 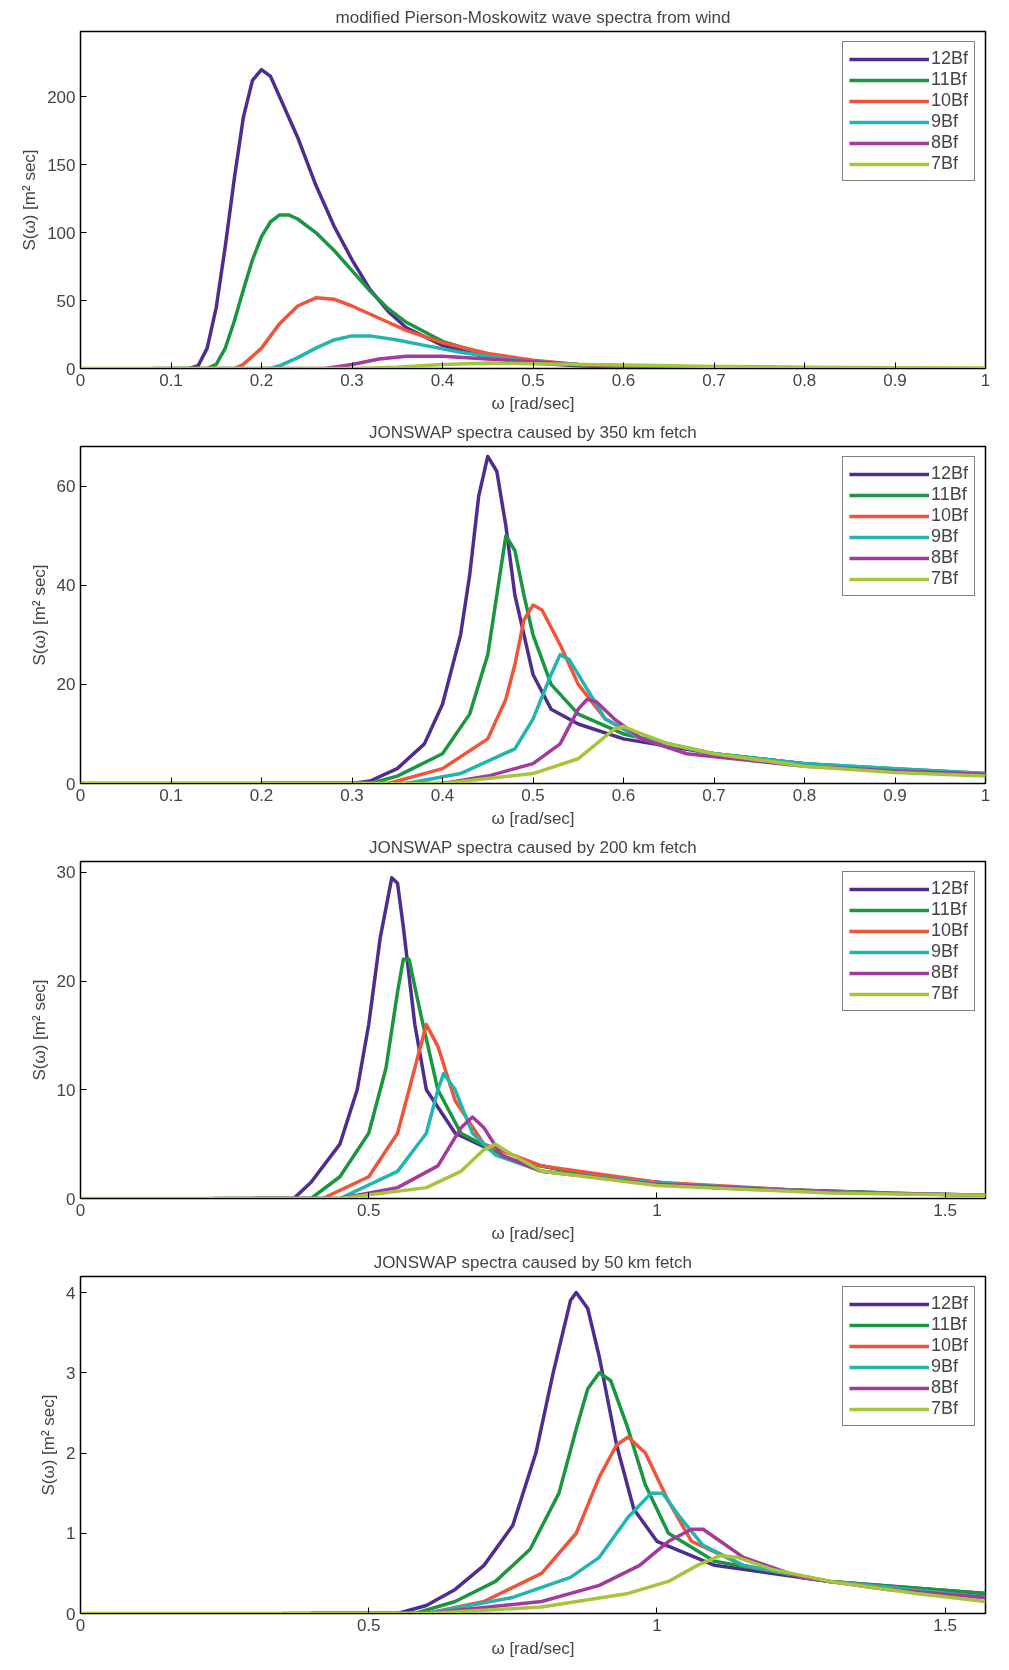 What do you see at coordinates (532, 432) in the screenshot?
I see `chart-title: JONSWAP spectra caused by 350 km fetch` at bounding box center [532, 432].